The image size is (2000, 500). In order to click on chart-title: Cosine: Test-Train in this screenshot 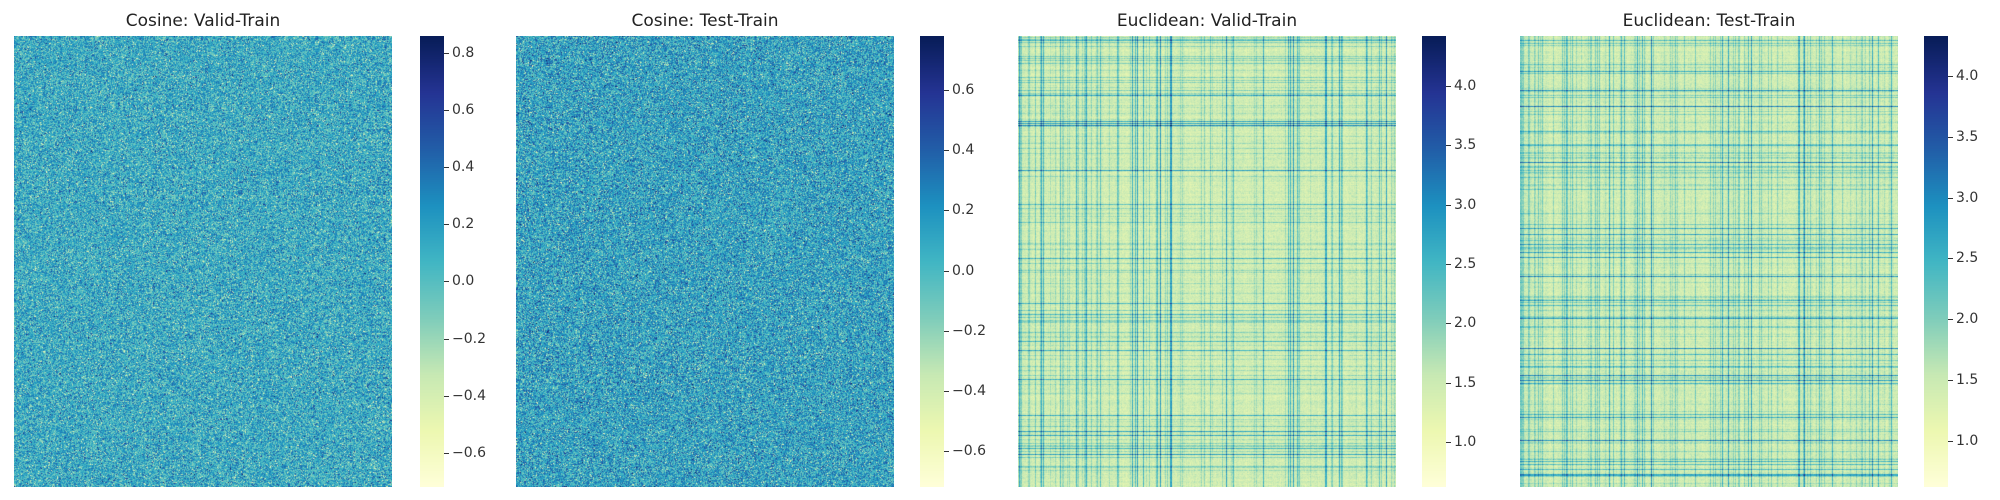, I will do `click(705, 21)`.